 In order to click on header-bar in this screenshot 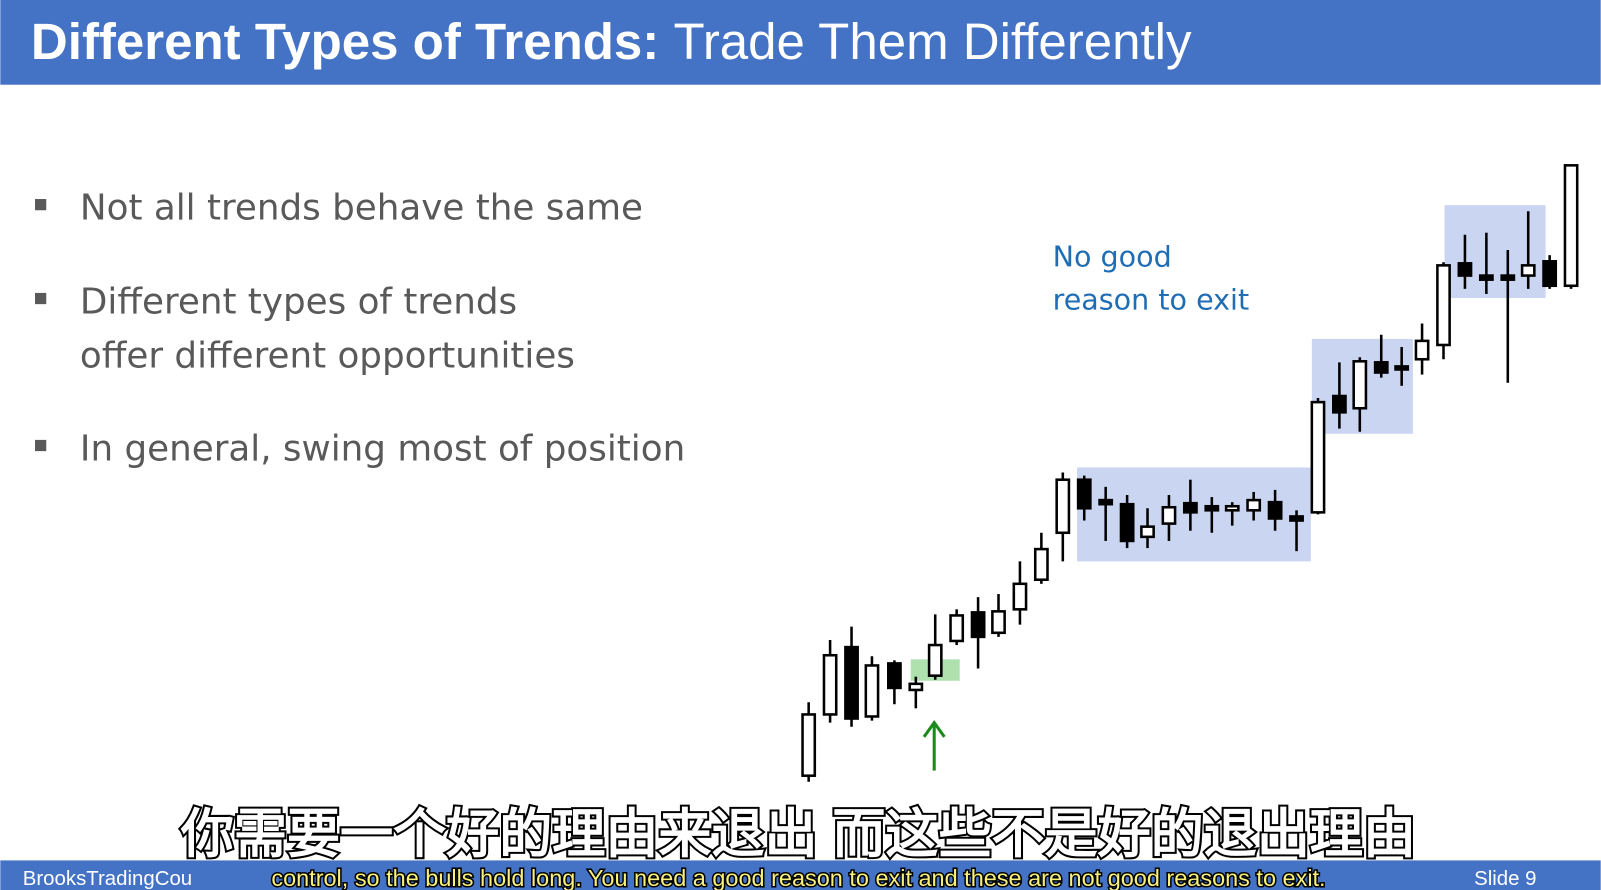, I will do `click(800, 42)`.